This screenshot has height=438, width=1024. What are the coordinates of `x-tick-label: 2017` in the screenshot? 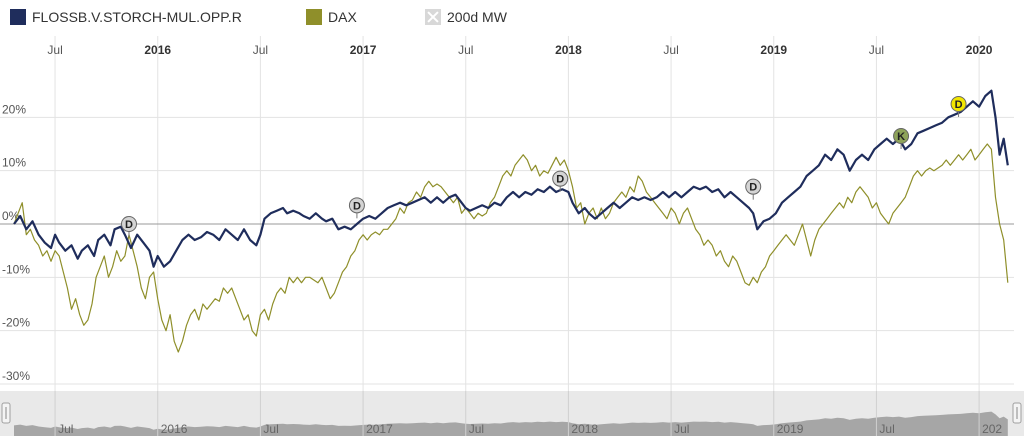 It's located at (363, 50).